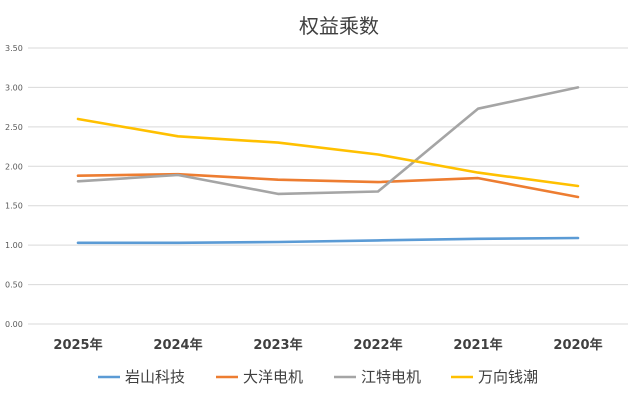 Image resolution: width=640 pixels, height=405 pixels. What do you see at coordinates (14, 324) in the screenshot?
I see `y-tick-label: 0.00` at bounding box center [14, 324].